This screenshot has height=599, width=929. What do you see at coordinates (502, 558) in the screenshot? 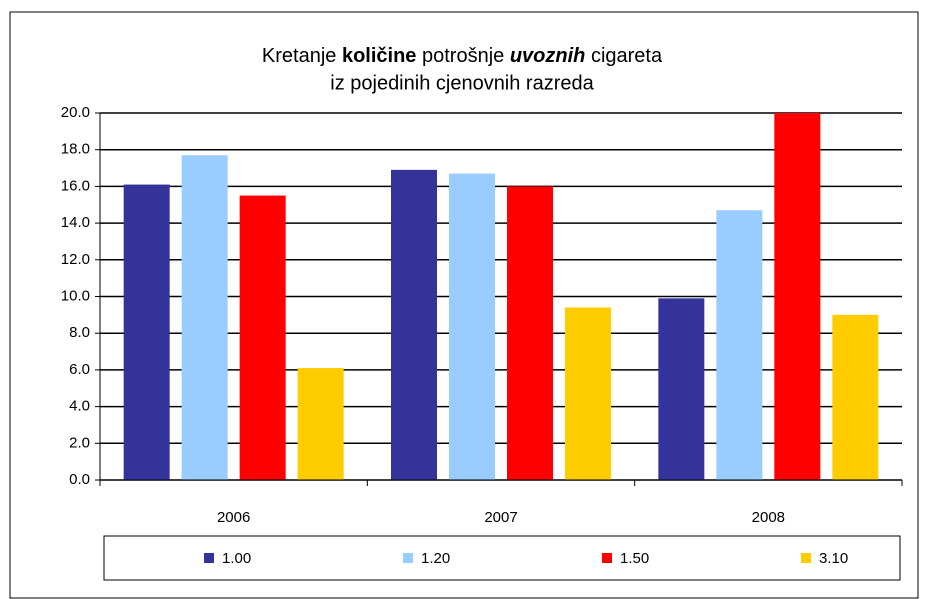
I see `legend-box` at bounding box center [502, 558].